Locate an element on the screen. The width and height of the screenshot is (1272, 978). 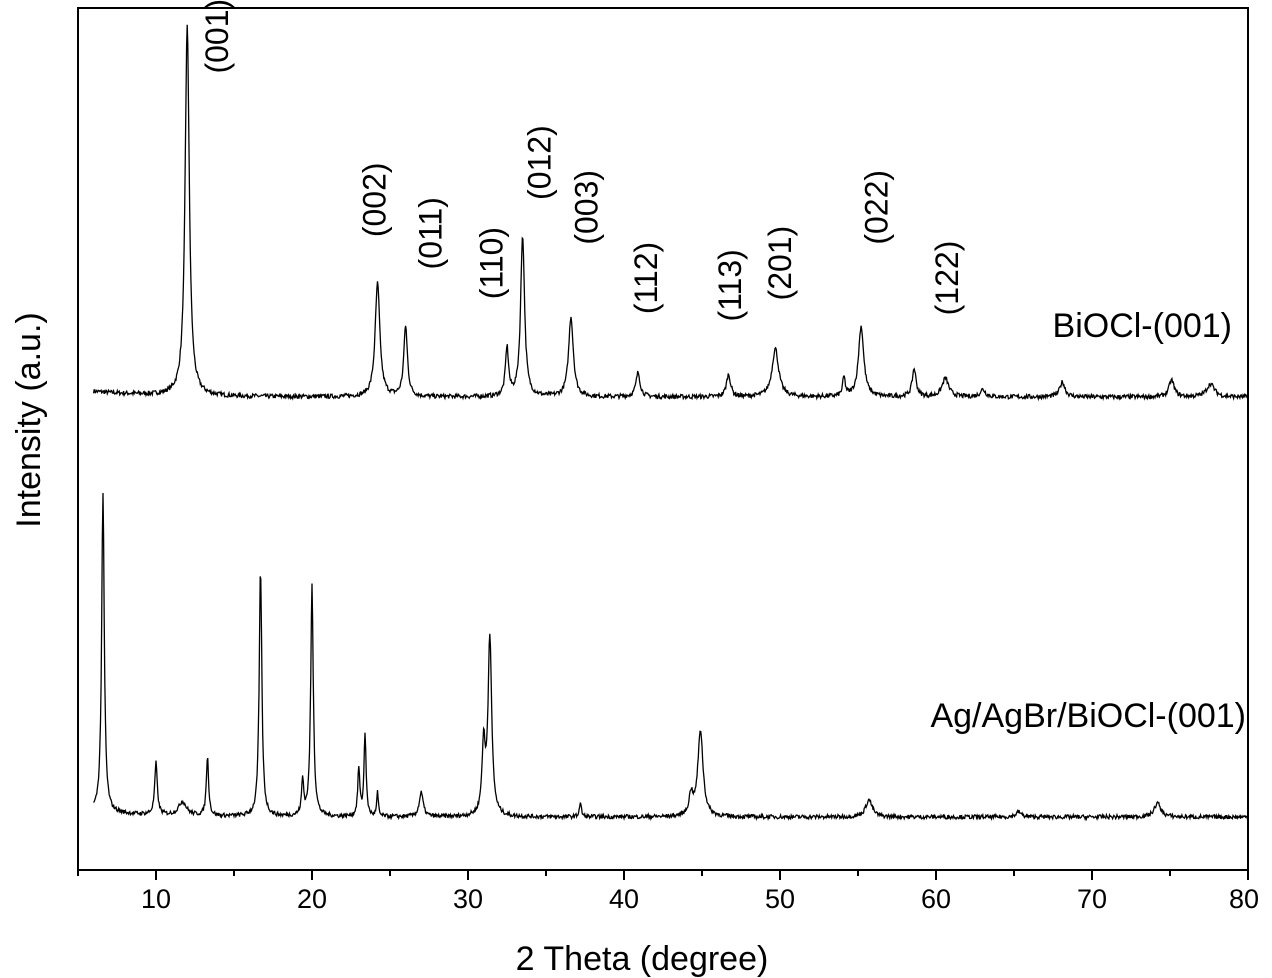
peak-label-8: (113) is located at coordinates (730, 285).